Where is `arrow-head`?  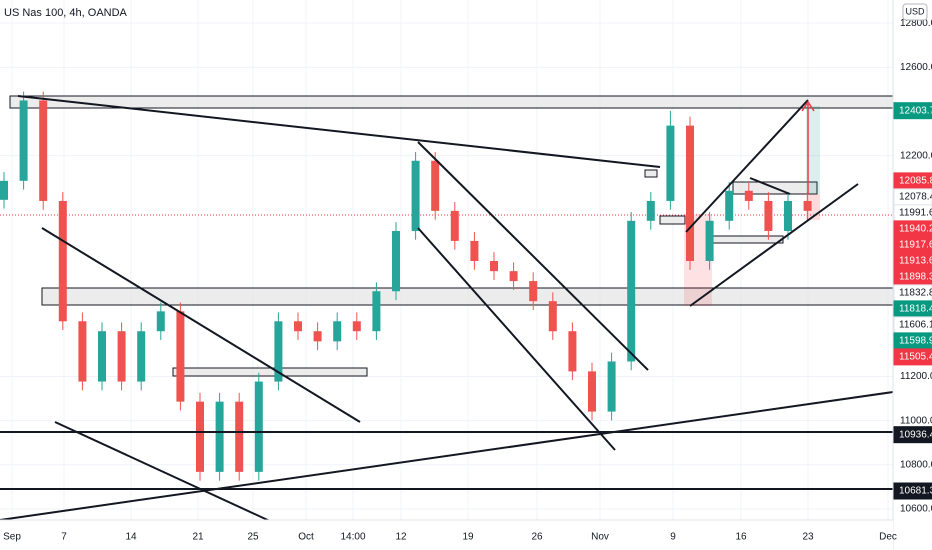
arrow-head is located at coordinates (808, 106).